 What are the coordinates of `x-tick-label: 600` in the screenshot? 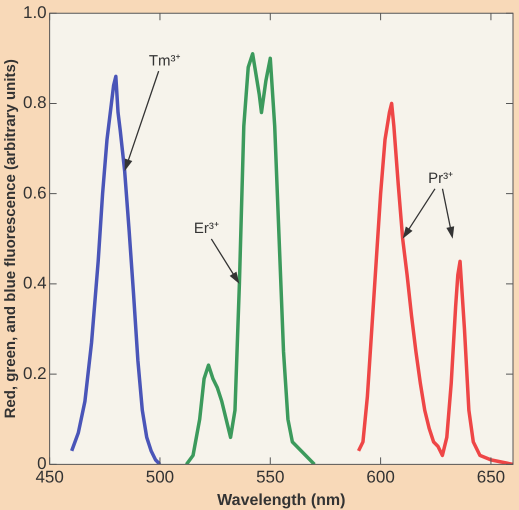 It's located at (380, 476).